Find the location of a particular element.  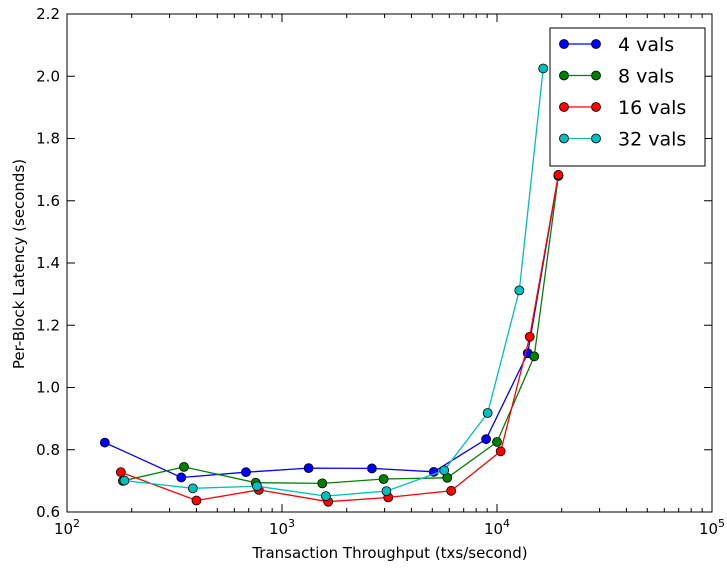

legend-box is located at coordinates (627, 97).